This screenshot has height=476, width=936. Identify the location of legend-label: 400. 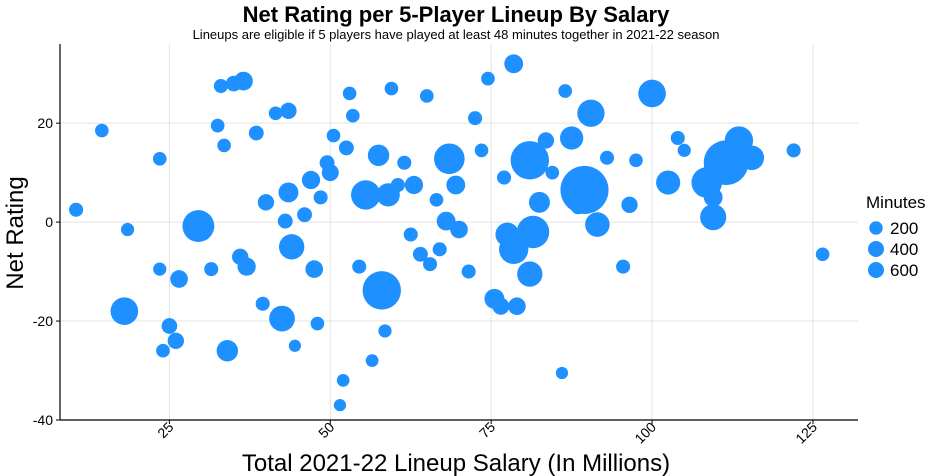
(904, 249).